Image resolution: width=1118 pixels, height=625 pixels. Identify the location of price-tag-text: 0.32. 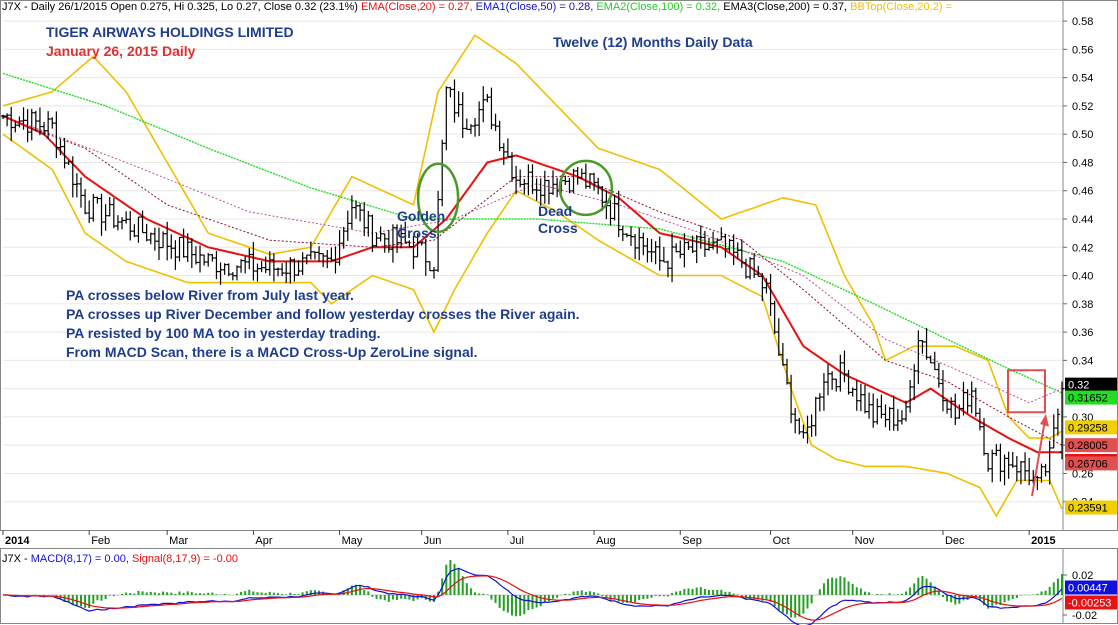
(1078, 386).